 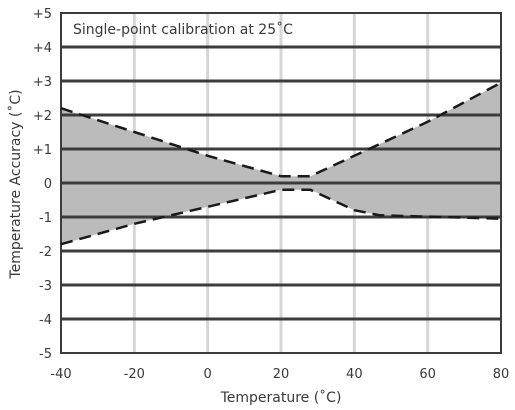 What do you see at coordinates (134, 374) in the screenshot?
I see `x-tick-label: -20` at bounding box center [134, 374].